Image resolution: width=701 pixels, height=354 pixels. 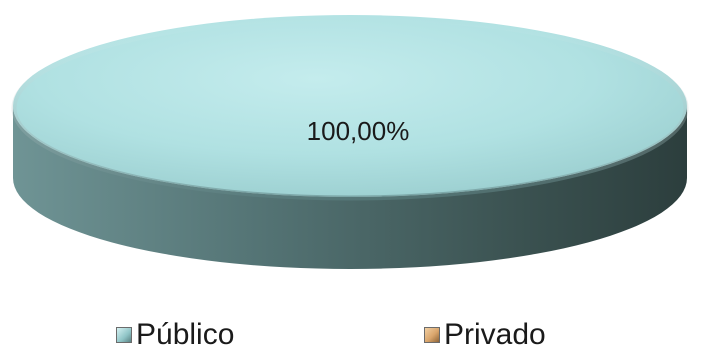 I want to click on square-orange-icon, so click(x=432, y=335).